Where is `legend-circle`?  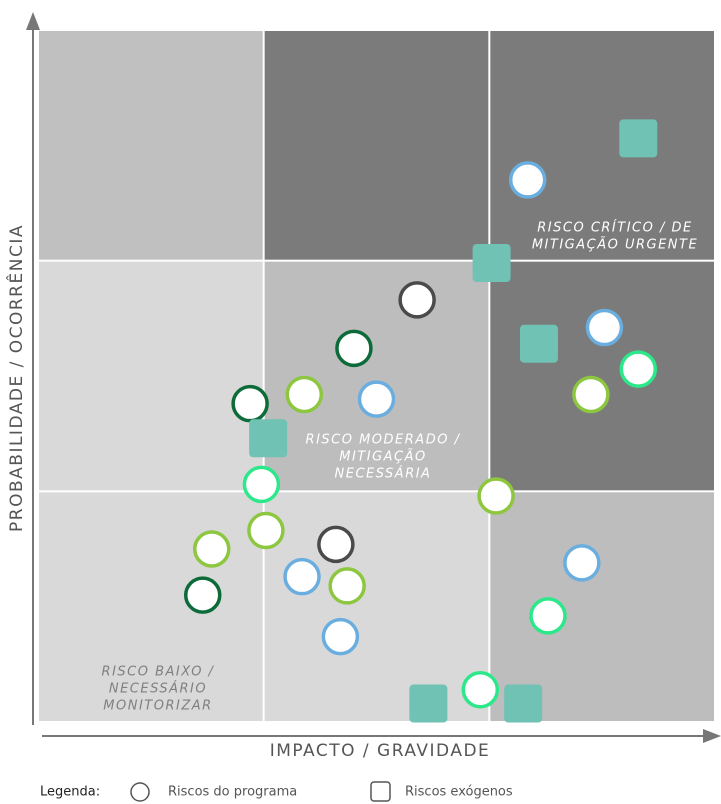
legend-circle is located at coordinates (140, 792).